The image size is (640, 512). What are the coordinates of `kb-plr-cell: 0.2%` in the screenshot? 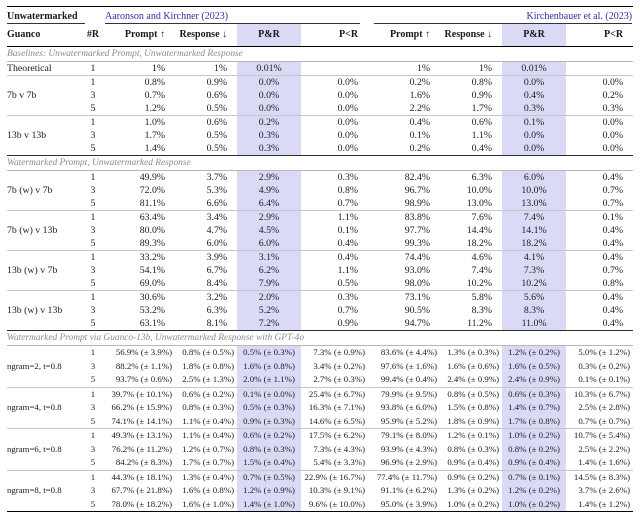 It's located at (613, 95).